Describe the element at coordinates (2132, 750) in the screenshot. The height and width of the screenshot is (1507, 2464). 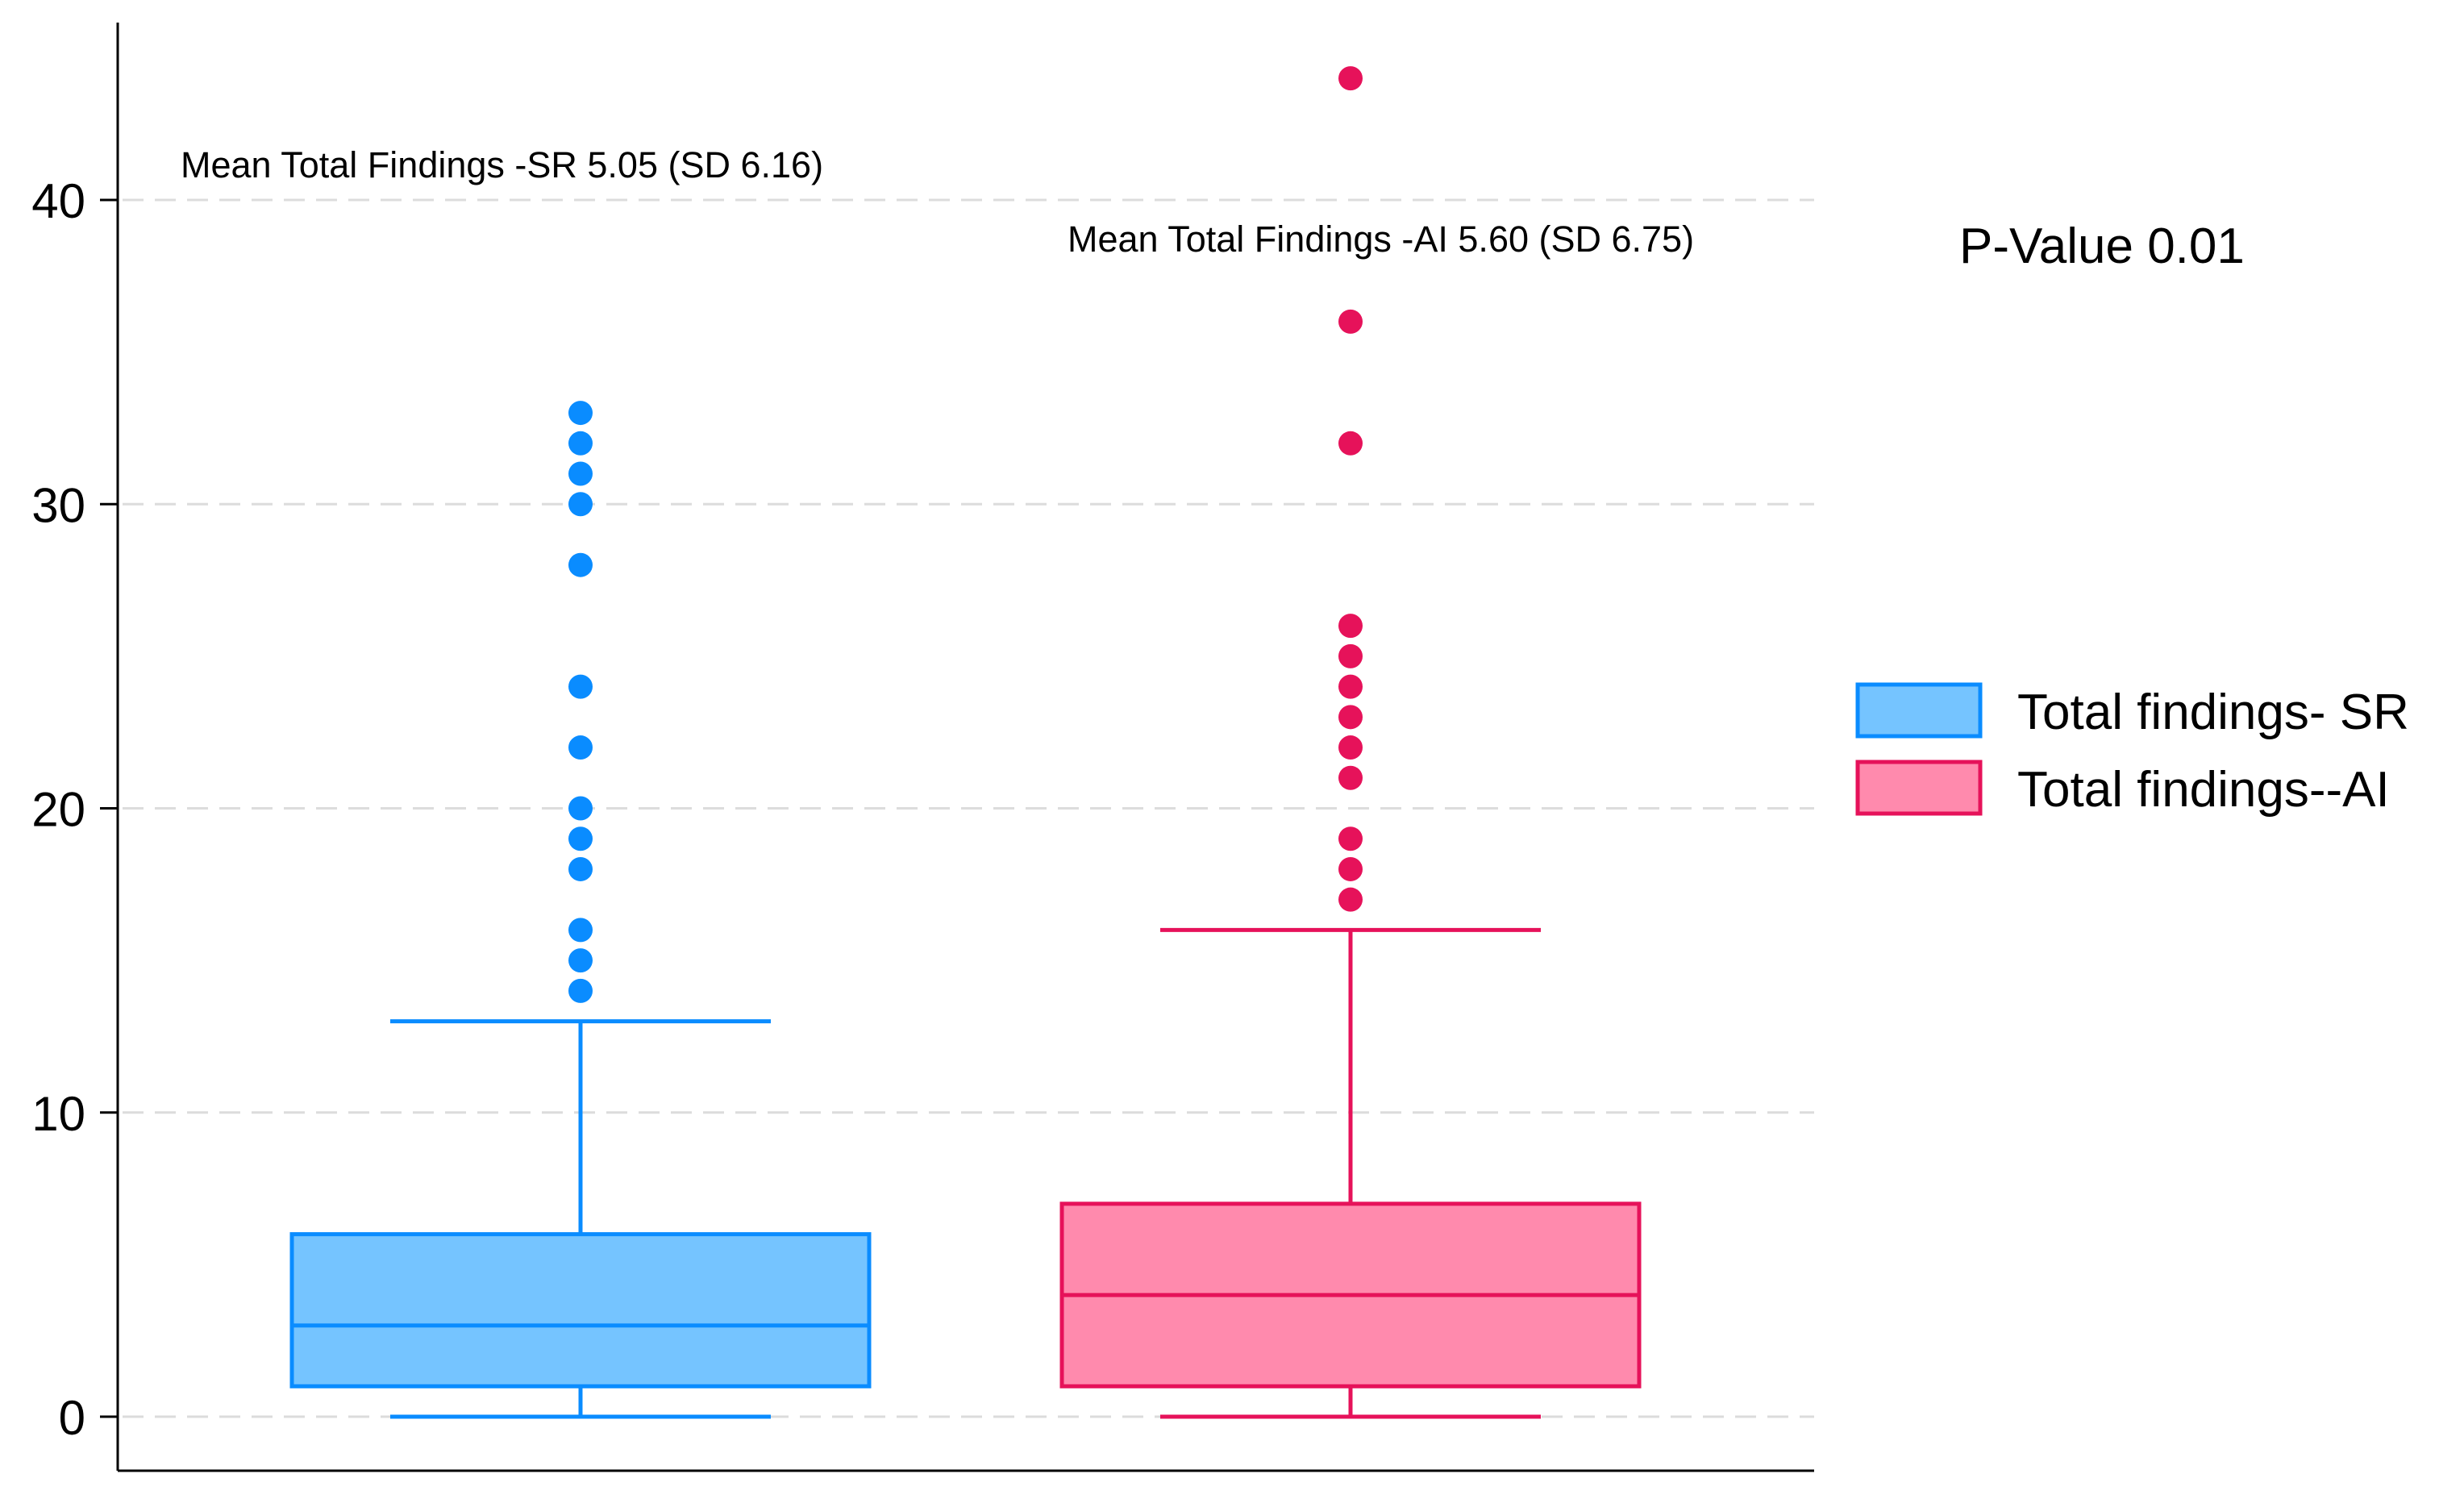
I see `legend: Total findings- SR Total findings--AI` at that location.